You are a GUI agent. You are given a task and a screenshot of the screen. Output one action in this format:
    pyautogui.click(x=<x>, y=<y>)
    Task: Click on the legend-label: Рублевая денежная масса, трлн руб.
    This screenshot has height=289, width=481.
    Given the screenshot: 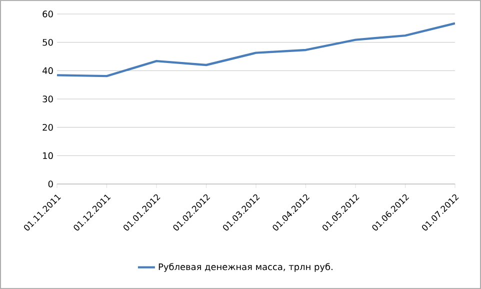 What is the action you would take?
    pyautogui.click(x=245, y=267)
    